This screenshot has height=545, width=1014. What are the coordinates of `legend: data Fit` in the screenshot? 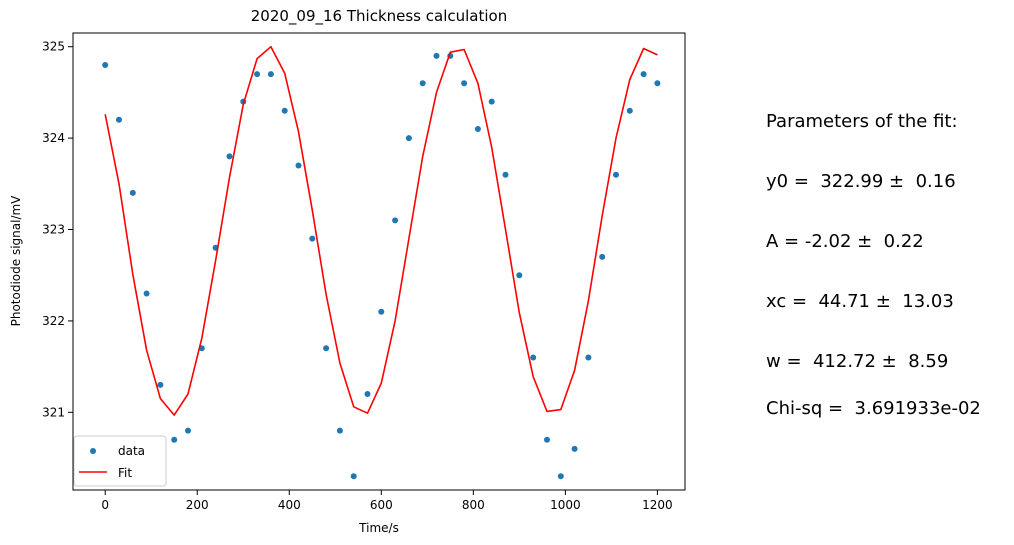 It's located at (120, 461).